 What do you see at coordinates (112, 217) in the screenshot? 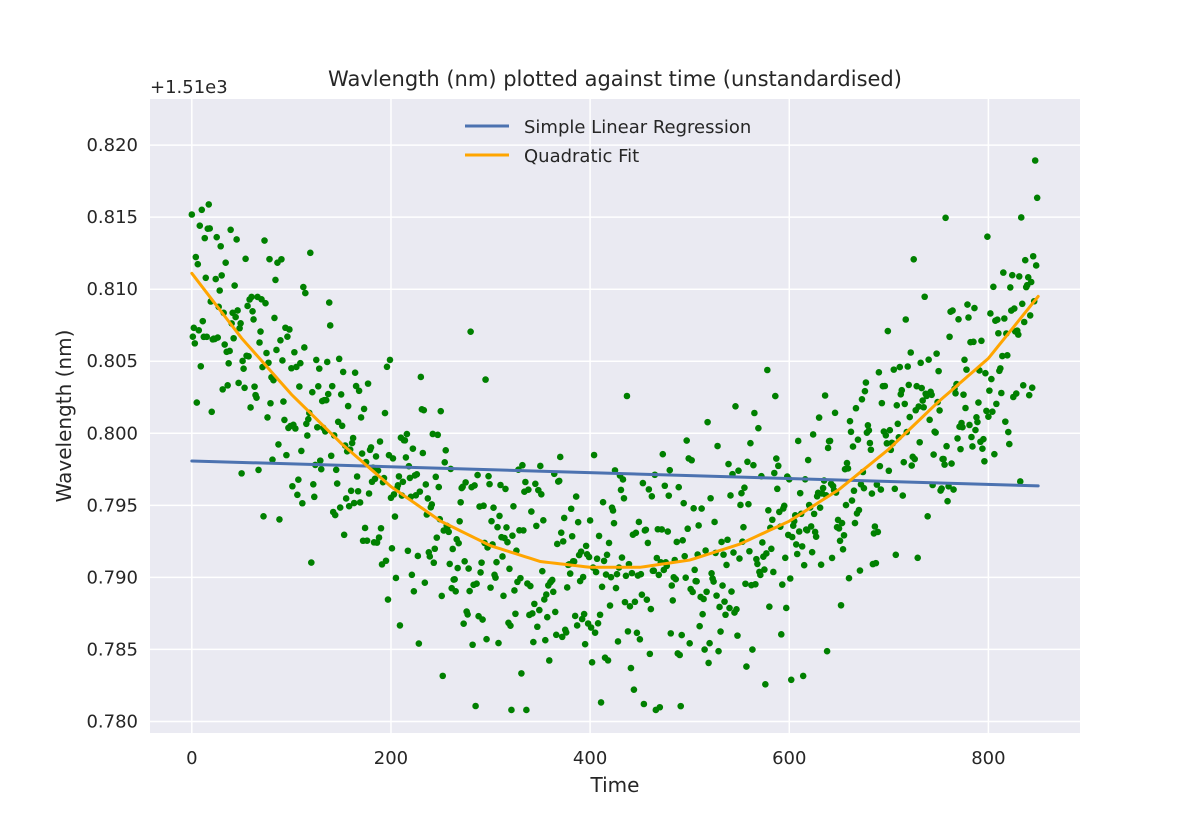
I see `y-tick-label: 0.815` at bounding box center [112, 217].